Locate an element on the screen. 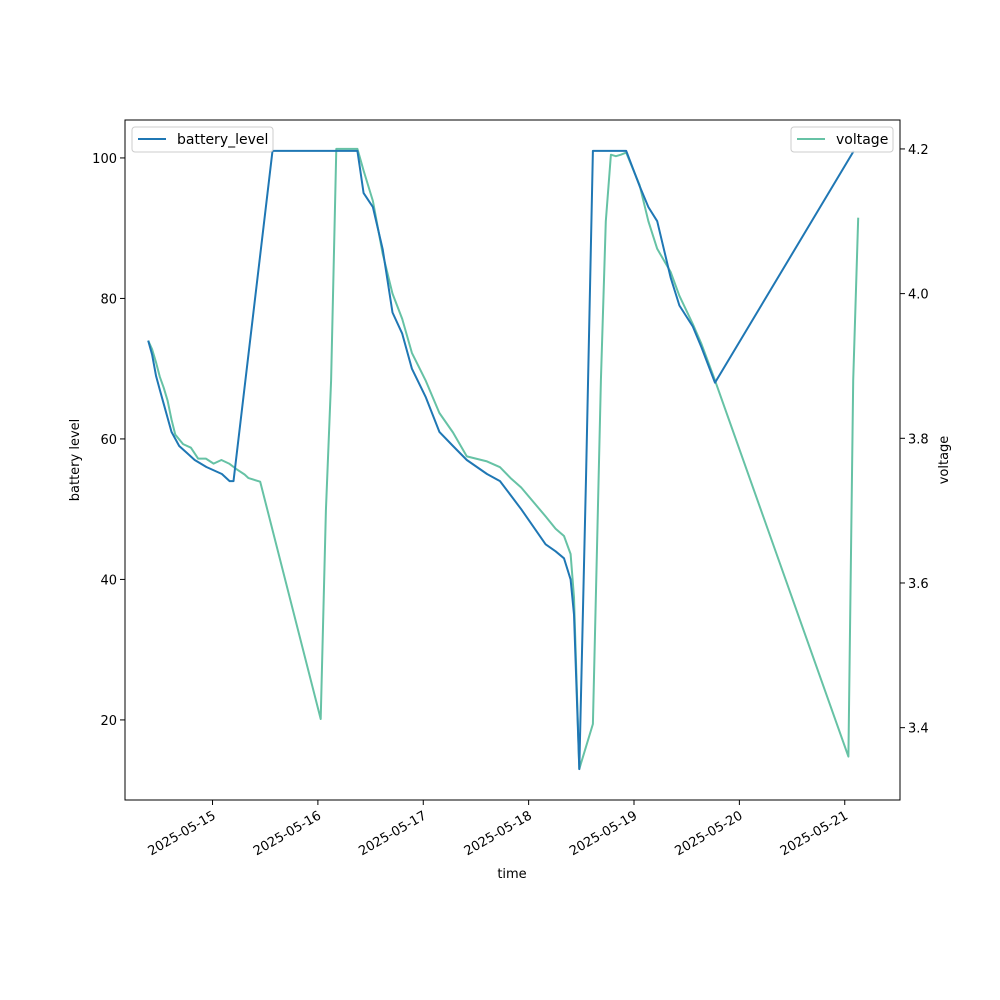 The height and width of the screenshot is (1000, 1000). right-y-tick-label: 3.4 is located at coordinates (918, 729).